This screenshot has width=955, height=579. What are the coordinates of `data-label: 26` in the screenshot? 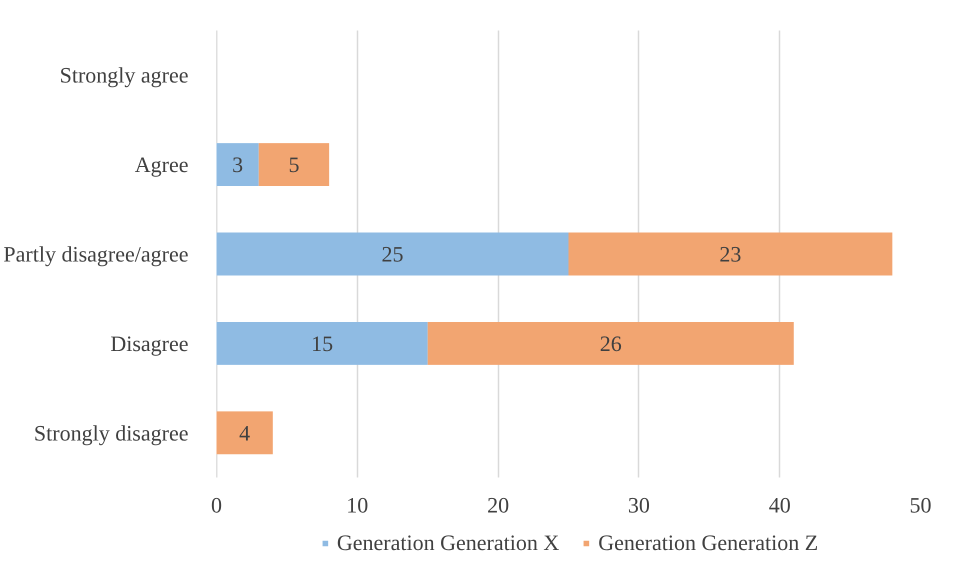 It's located at (611, 343).